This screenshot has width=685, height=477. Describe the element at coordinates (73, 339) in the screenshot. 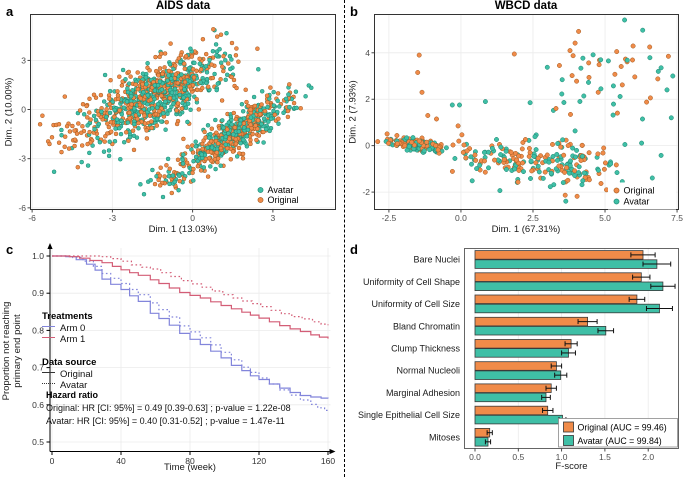

I see `legend-item-label: Arm 1` at that location.